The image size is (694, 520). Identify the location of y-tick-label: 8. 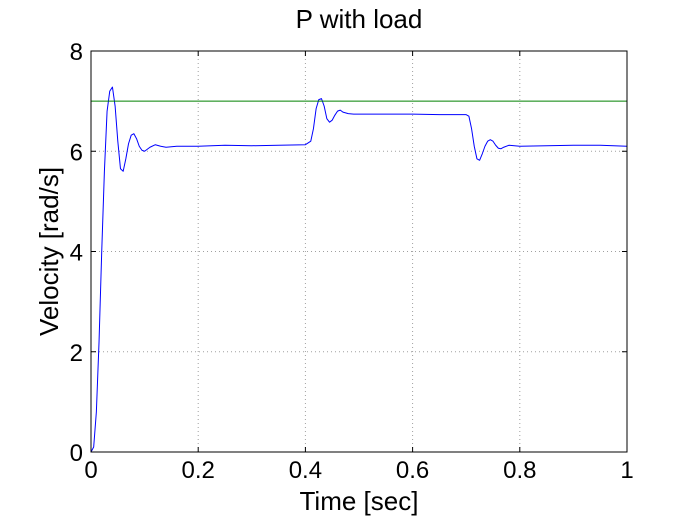
(76, 52).